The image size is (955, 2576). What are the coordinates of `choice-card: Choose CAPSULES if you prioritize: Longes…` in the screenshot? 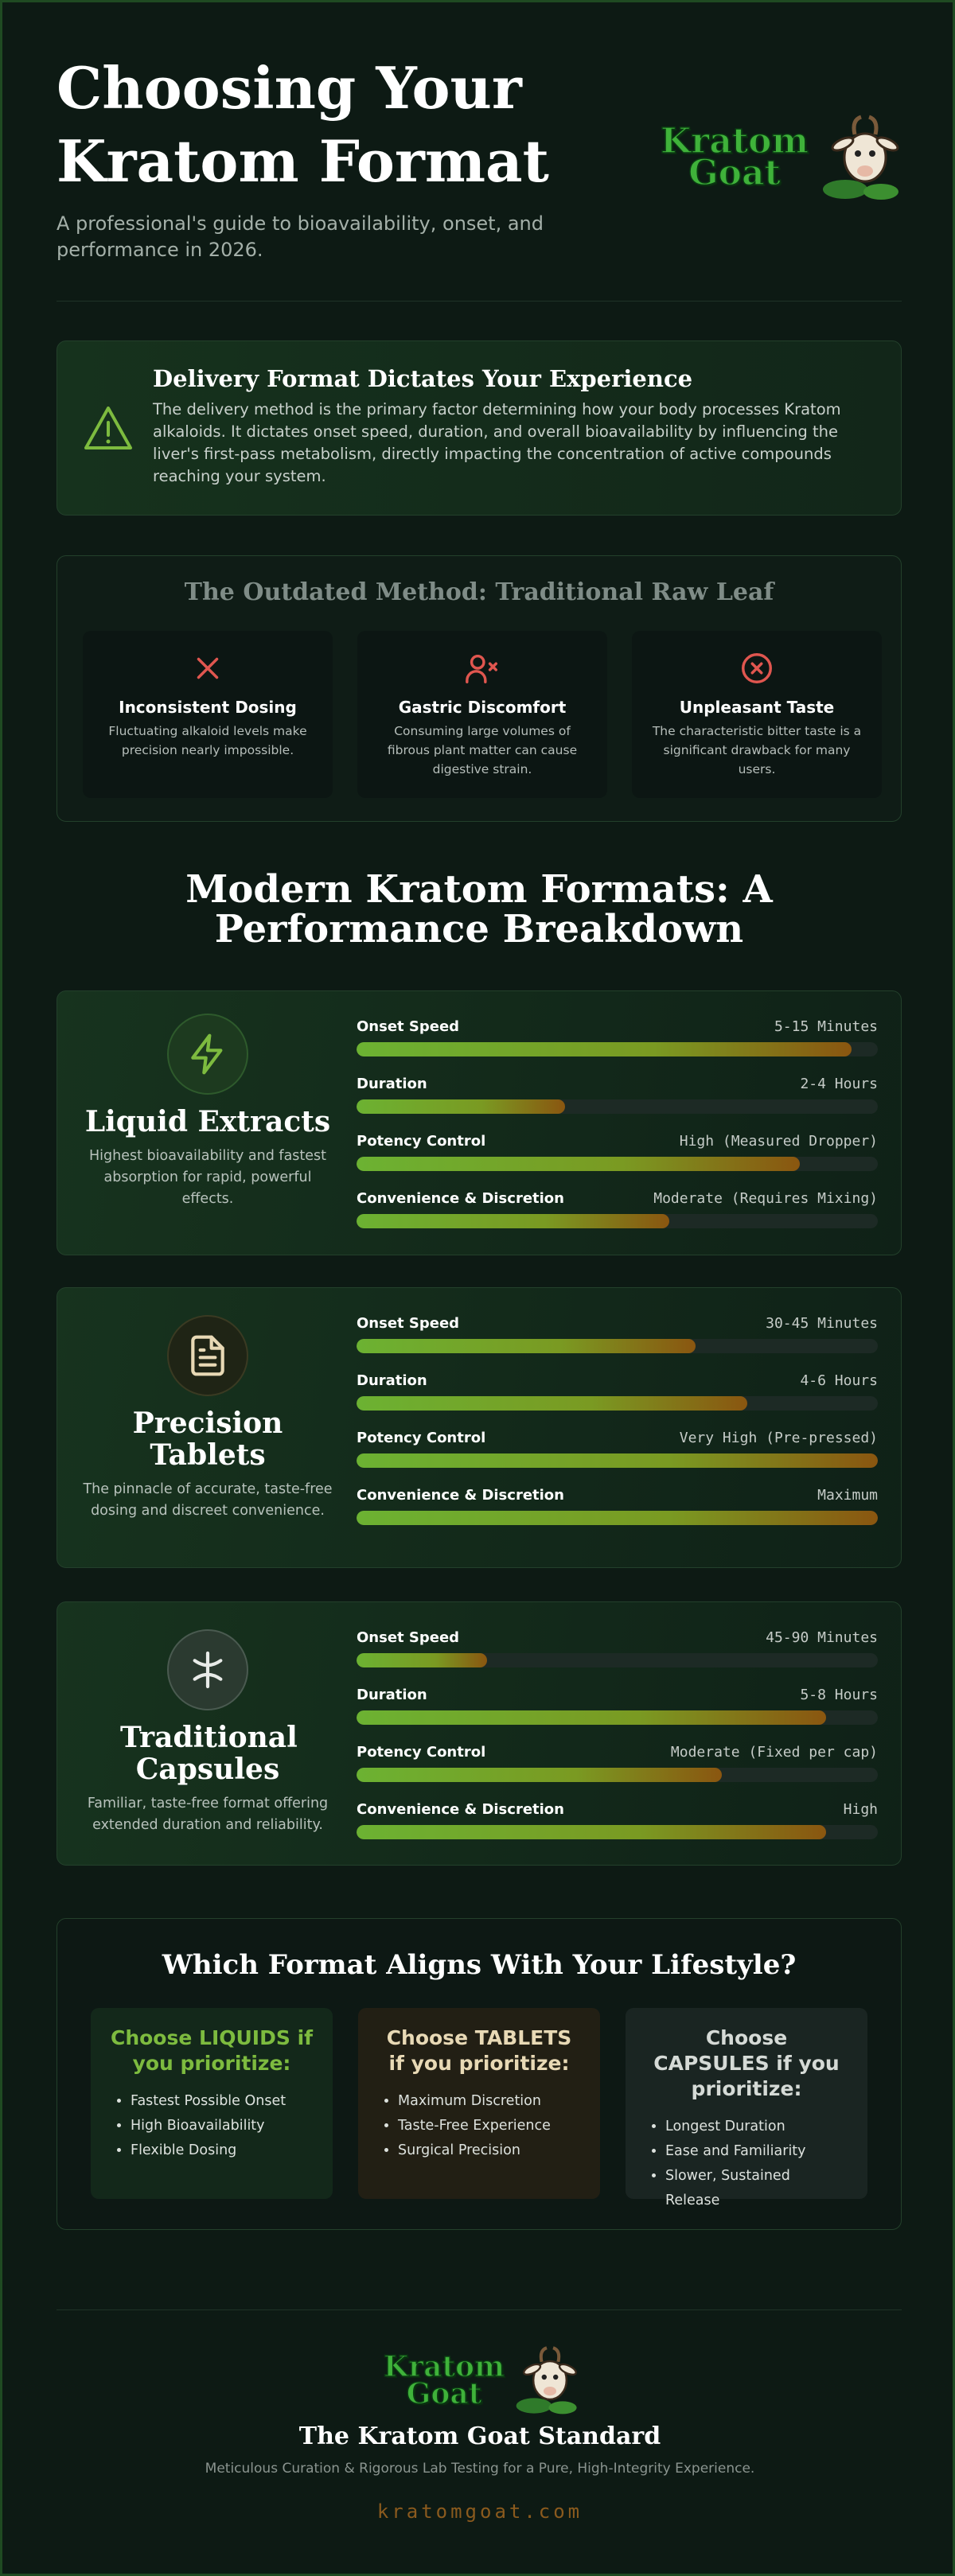 It's located at (746, 2108).